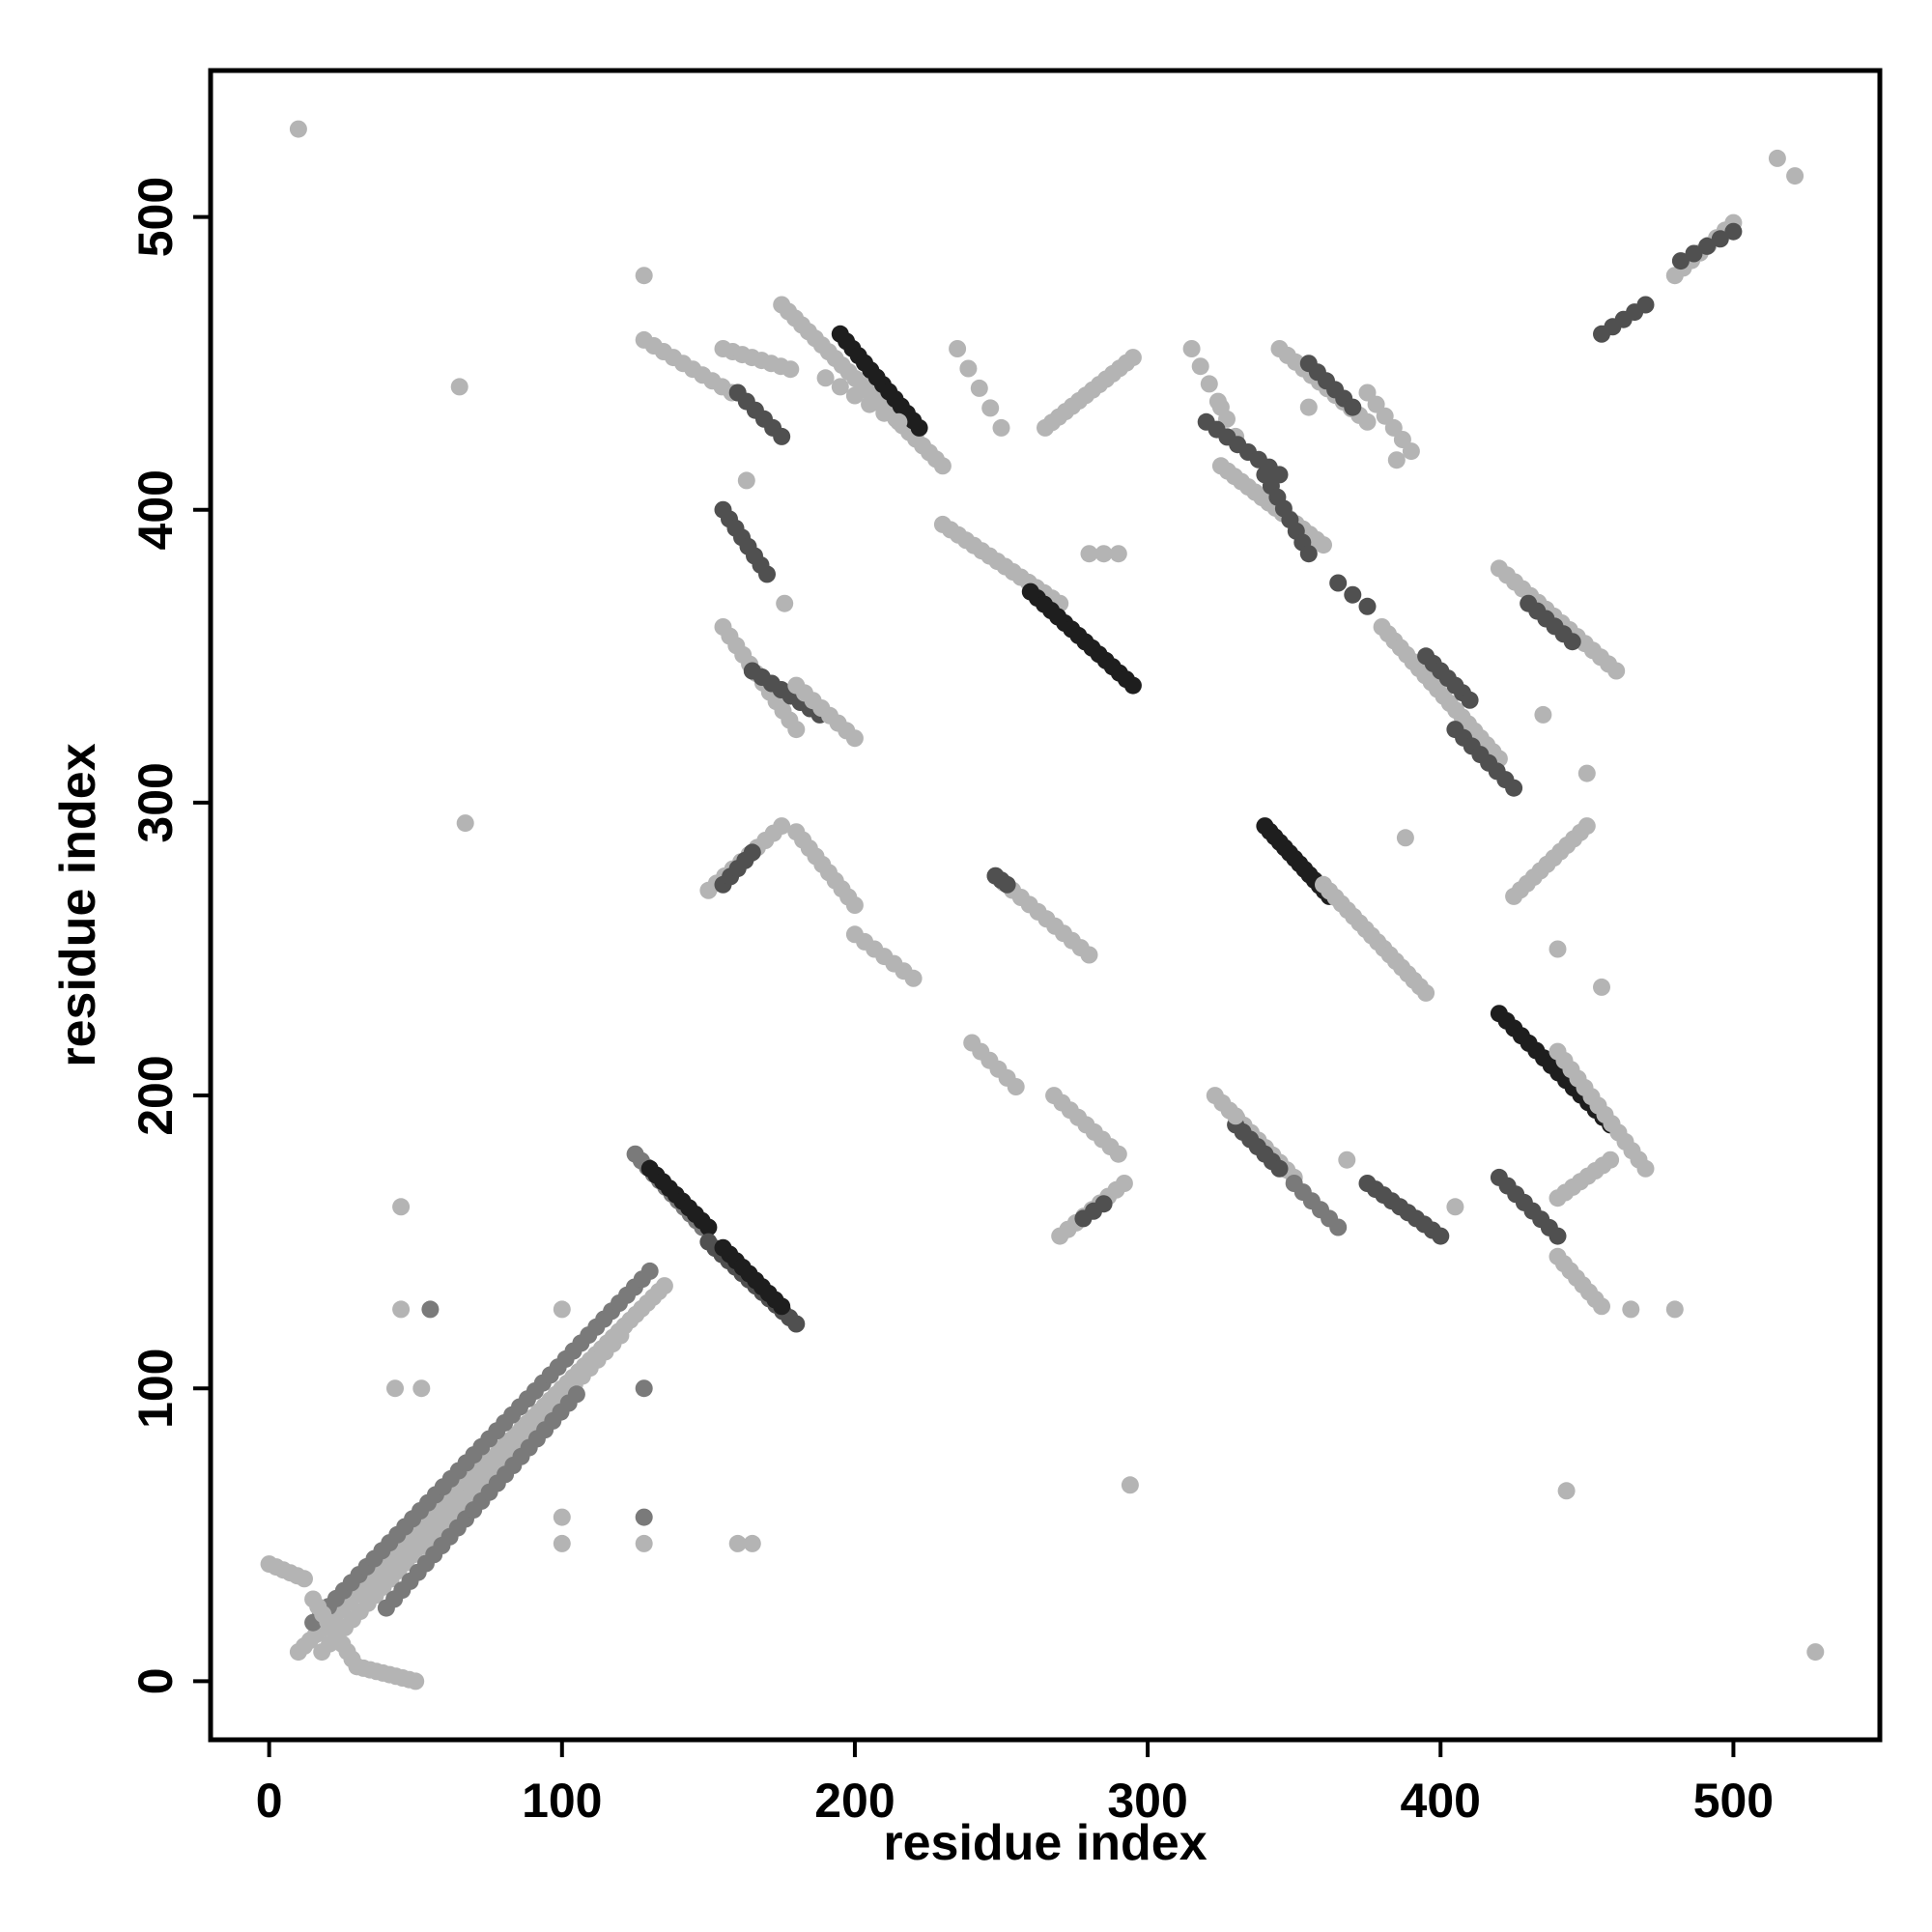  What do you see at coordinates (155, 1680) in the screenshot?
I see `y-tick-label: 0` at bounding box center [155, 1680].